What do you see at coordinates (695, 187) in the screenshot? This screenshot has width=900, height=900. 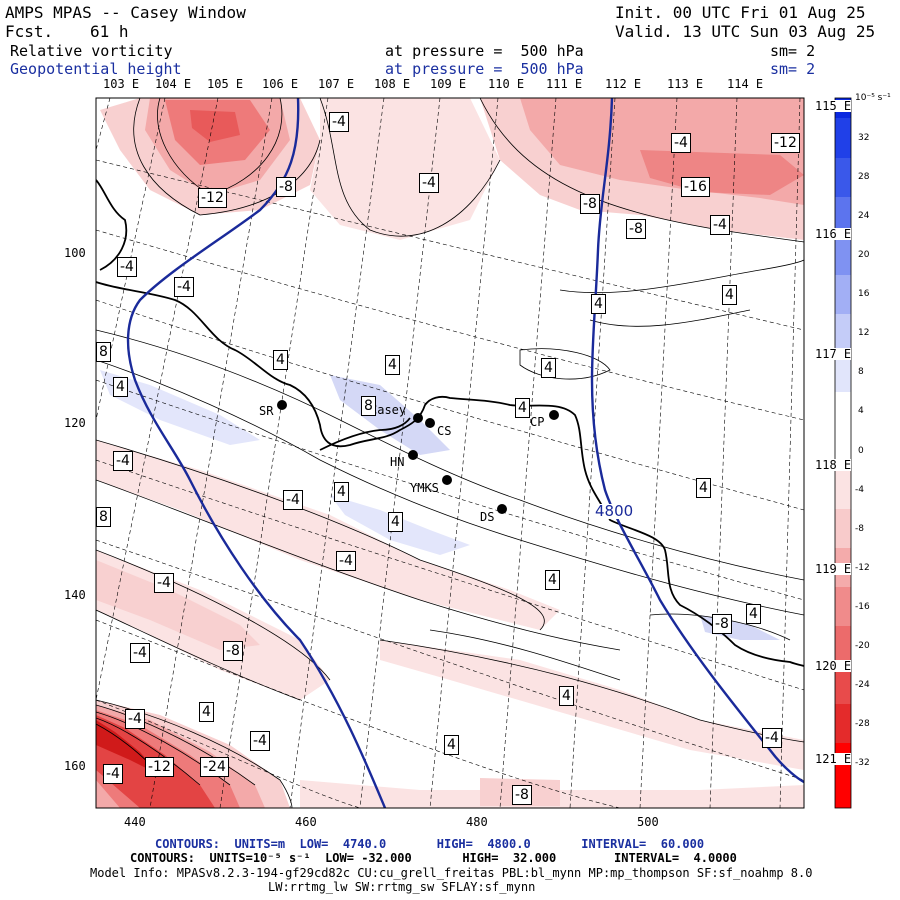 I see `contour-label: -16` at bounding box center [695, 187].